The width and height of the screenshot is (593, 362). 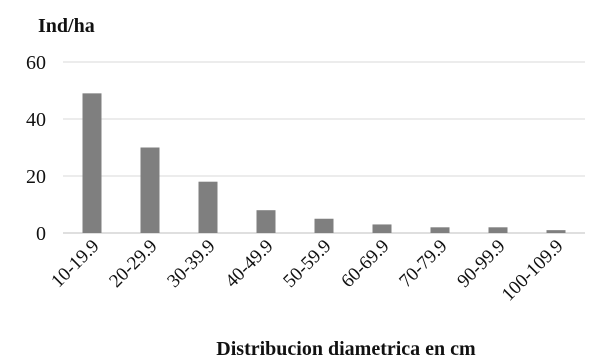 I want to click on y-tick-label: 60, so click(x=36, y=63).